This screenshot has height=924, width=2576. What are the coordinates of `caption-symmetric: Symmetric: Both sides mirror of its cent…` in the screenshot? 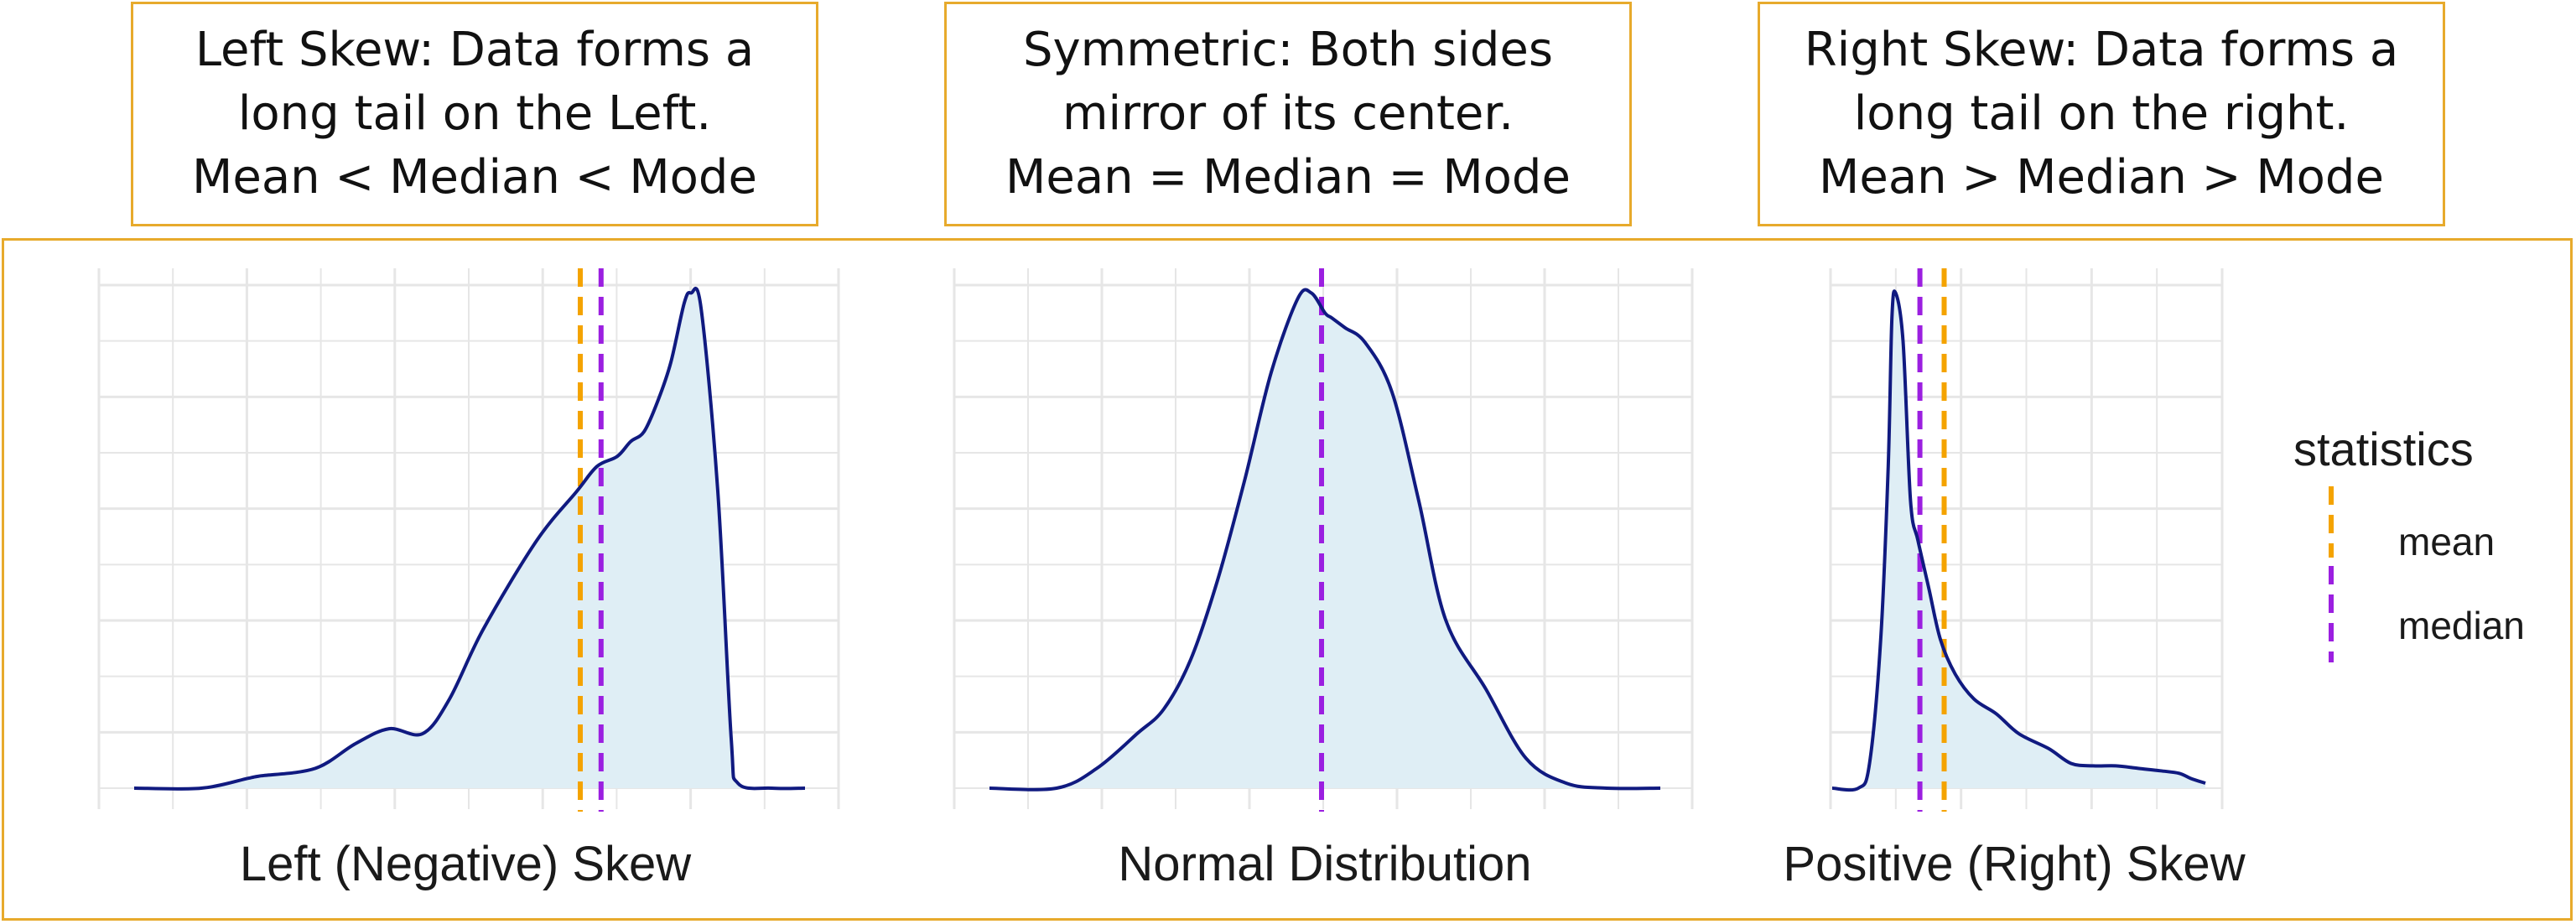 It's located at (1288, 114).